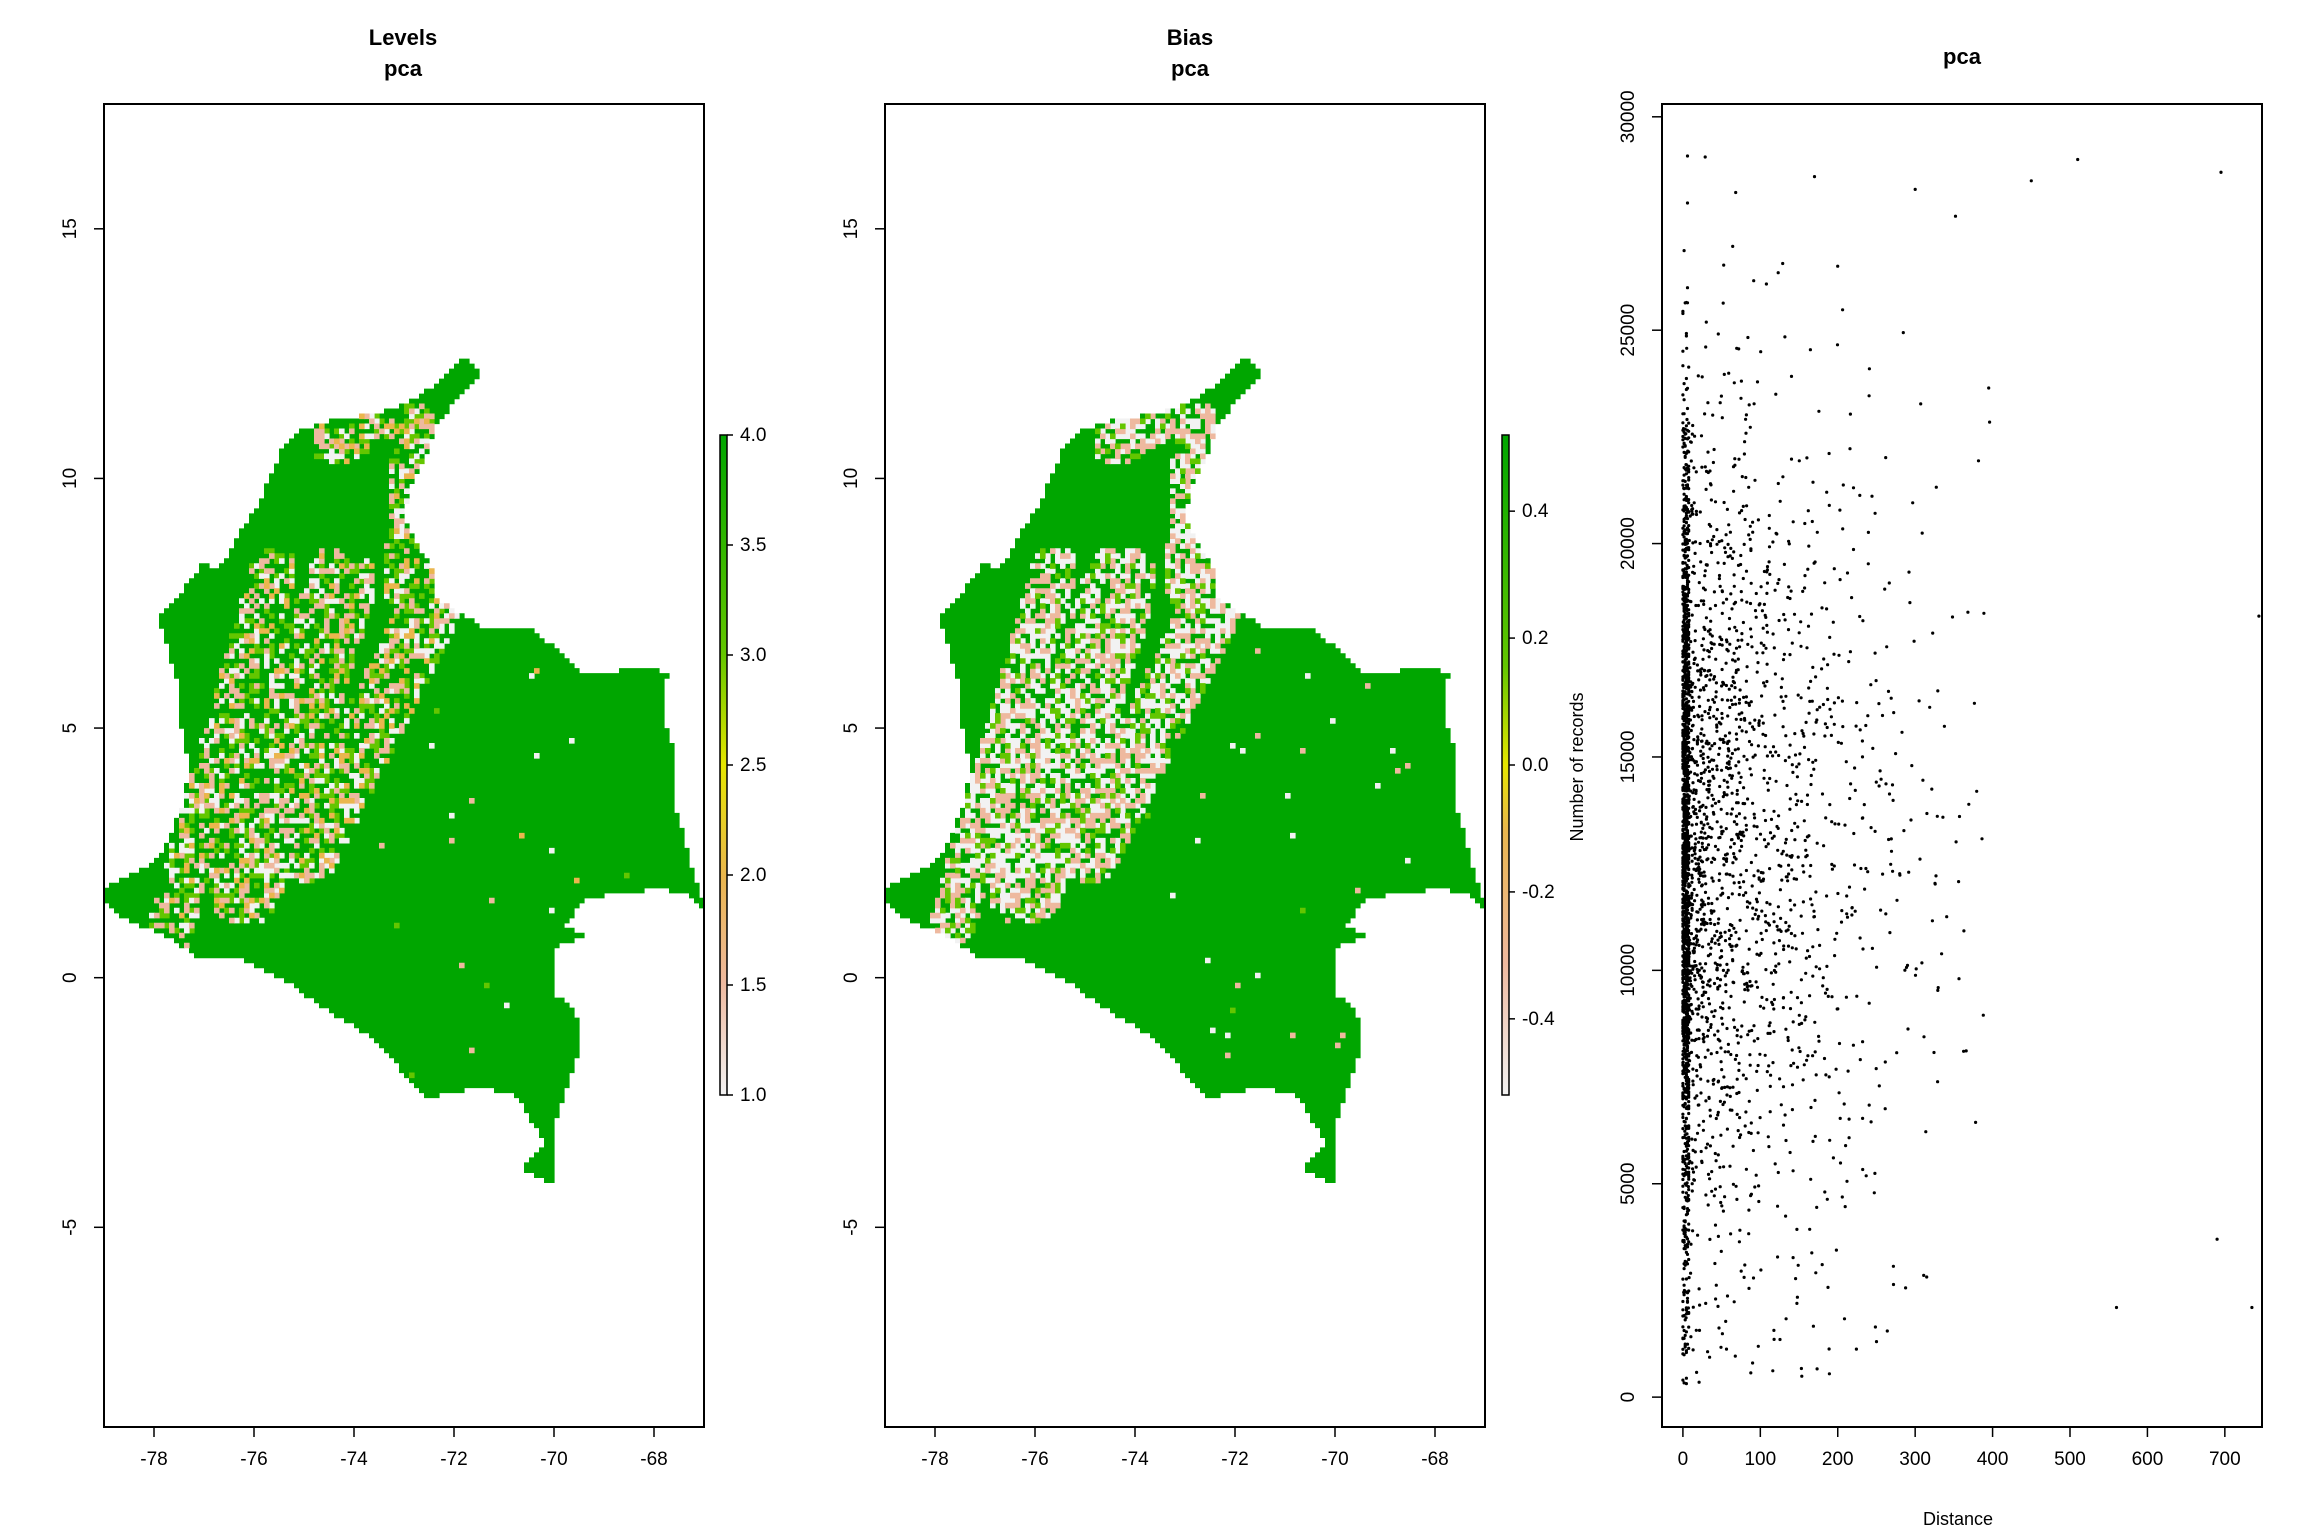 The height and width of the screenshot is (1536, 2304). What do you see at coordinates (1538, 892) in the screenshot?
I see `legend-tick-label: -0.2` at bounding box center [1538, 892].